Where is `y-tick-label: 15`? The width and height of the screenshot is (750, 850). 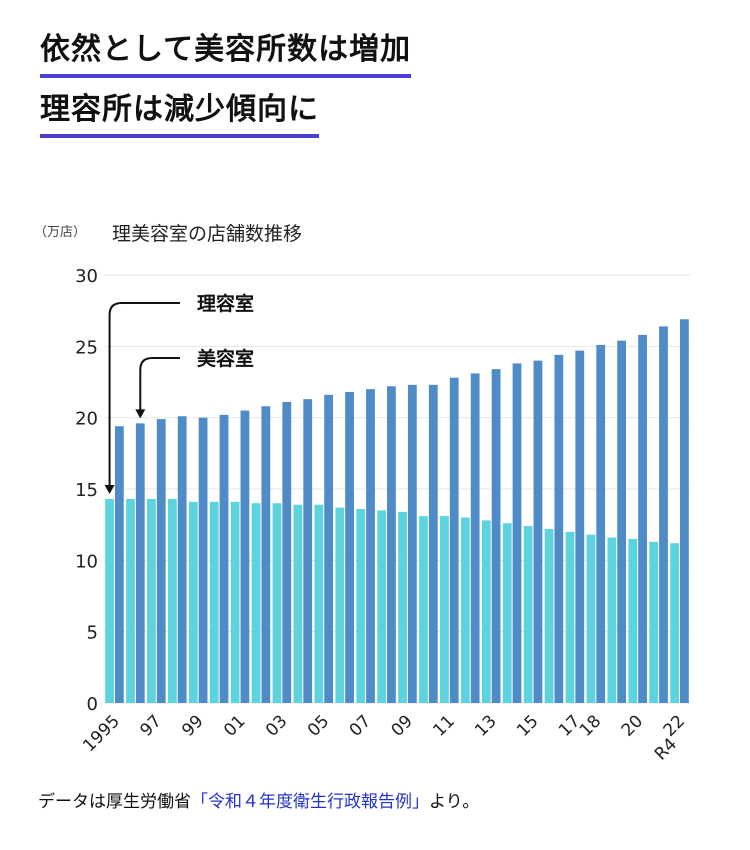
y-tick-label: 15 is located at coordinates (86, 490).